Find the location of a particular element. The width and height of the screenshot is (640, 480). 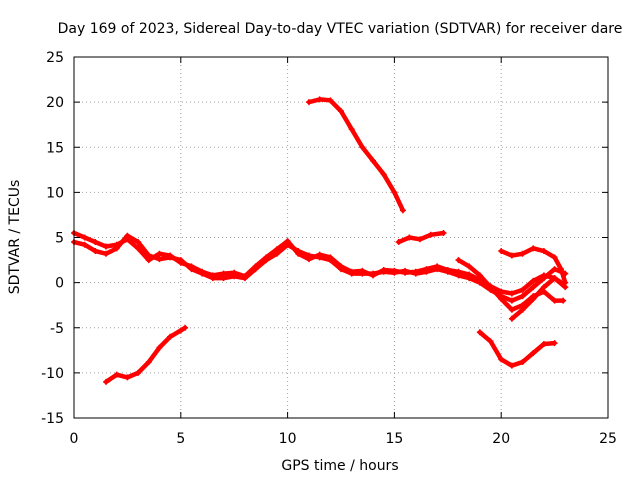

series-arc-a is located at coordinates (146, 354).